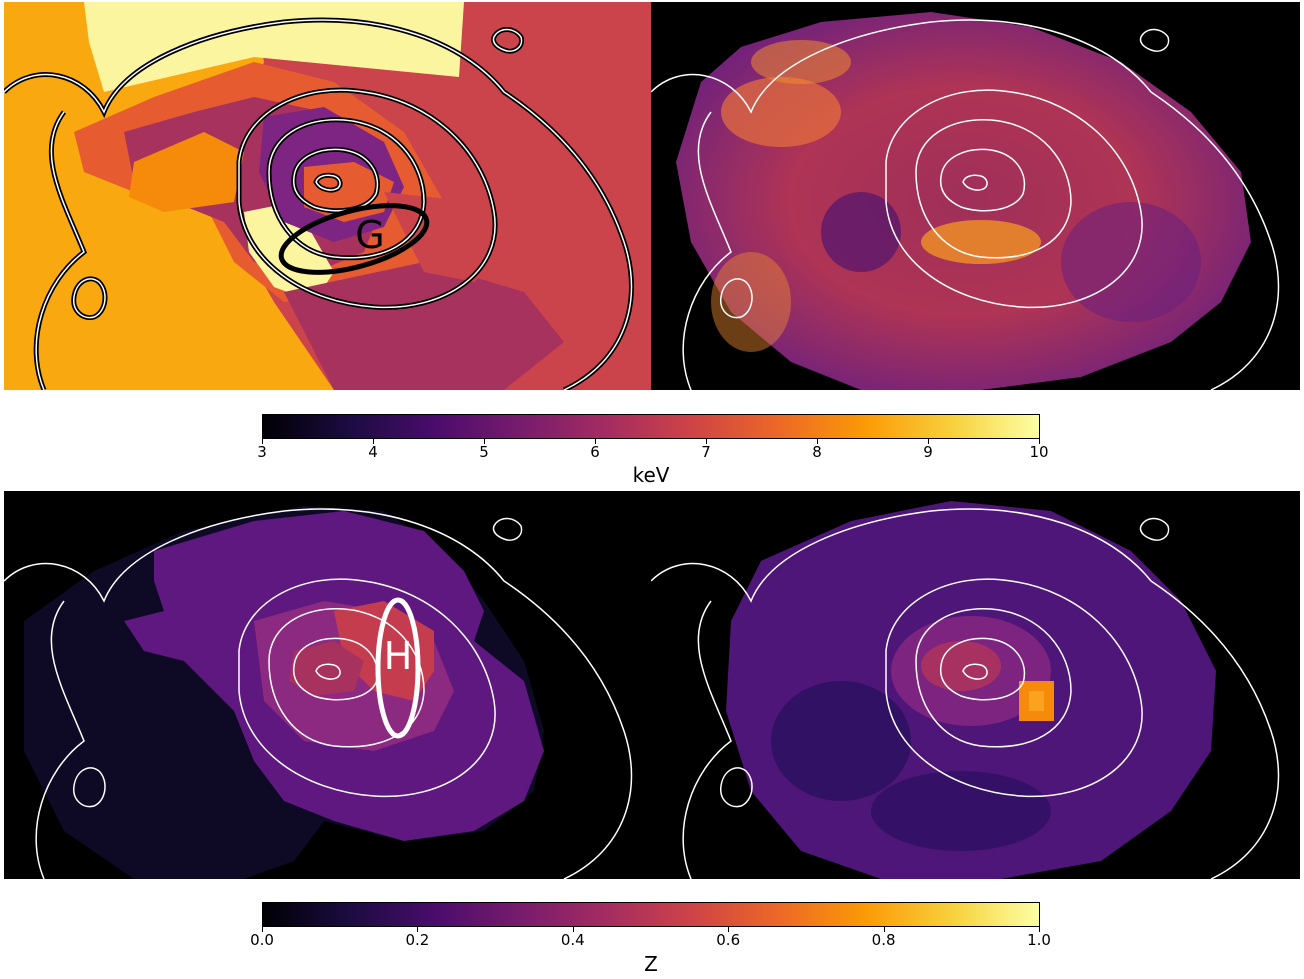 The height and width of the screenshot is (979, 1304). What do you see at coordinates (706, 452) in the screenshot?
I see `colorbar-tick-label: 7` at bounding box center [706, 452].